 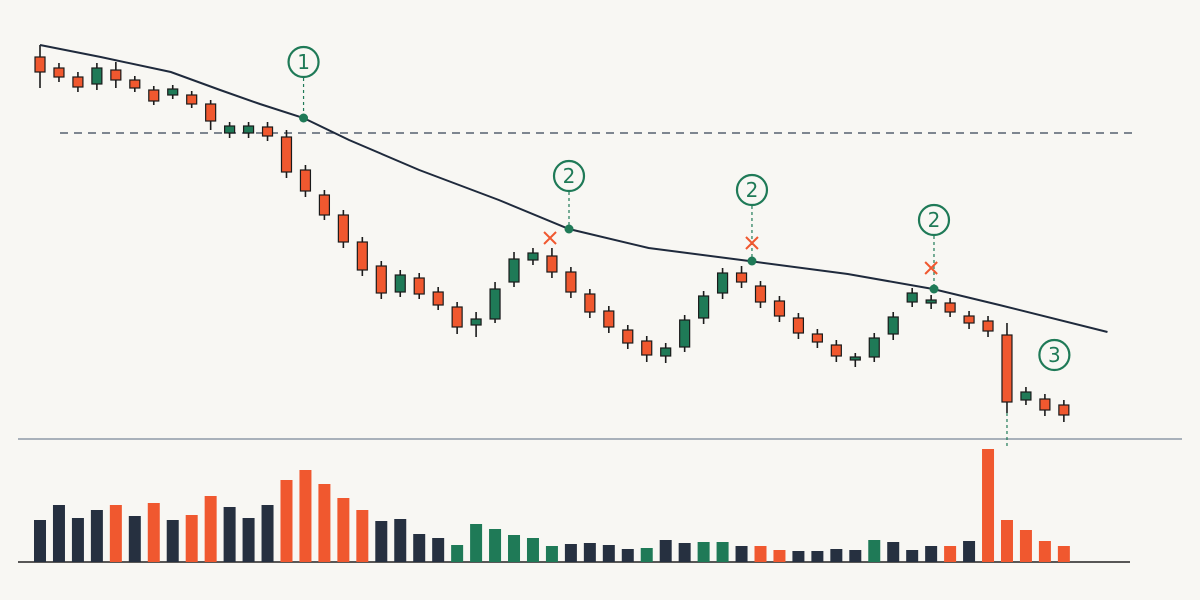 I want to click on annotation-label: 2, so click(x=752, y=190).